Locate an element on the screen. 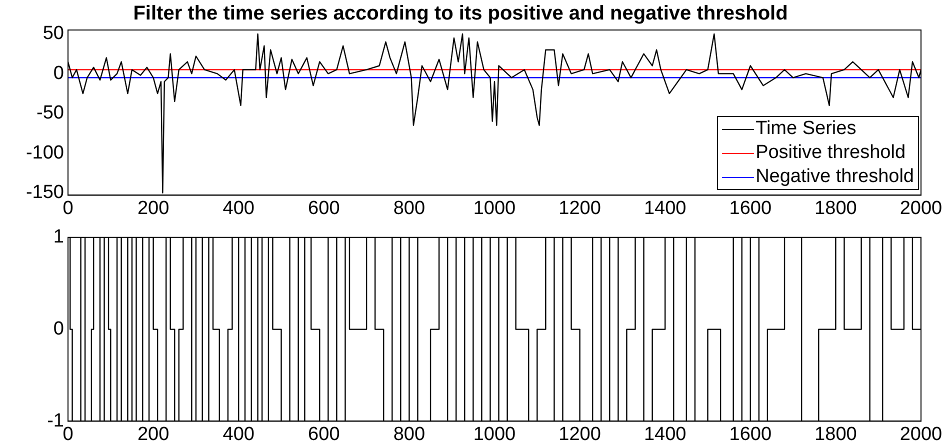 This screenshot has height=448, width=949. y-tick-label: 50 is located at coordinates (53, 33).